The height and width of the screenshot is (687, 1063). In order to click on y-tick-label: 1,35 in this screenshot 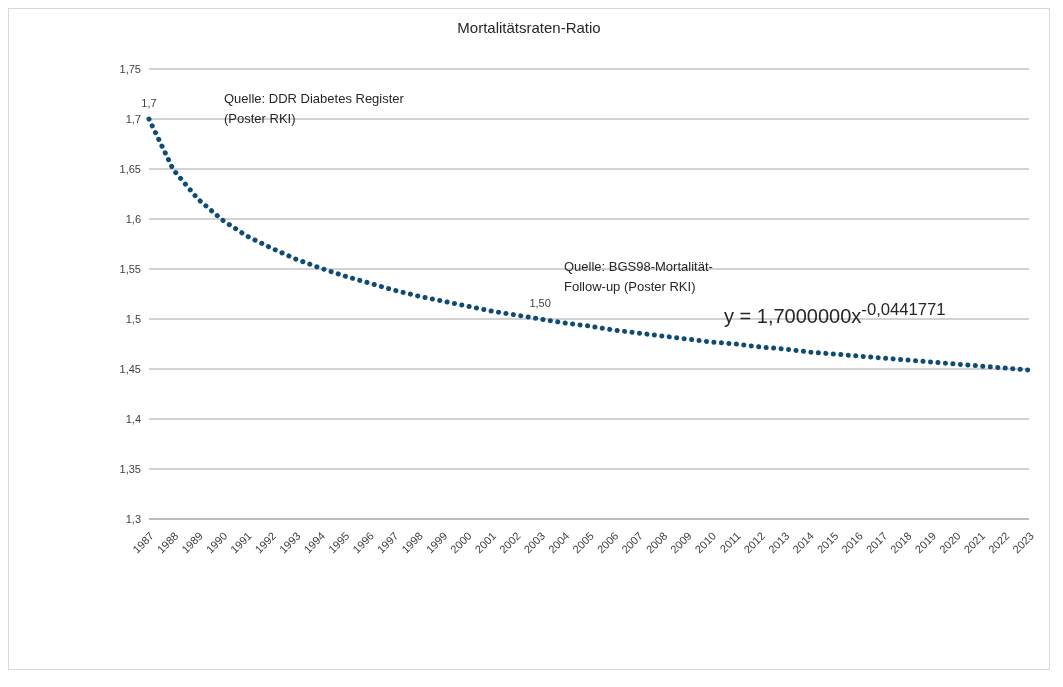, I will do `click(130, 468)`.